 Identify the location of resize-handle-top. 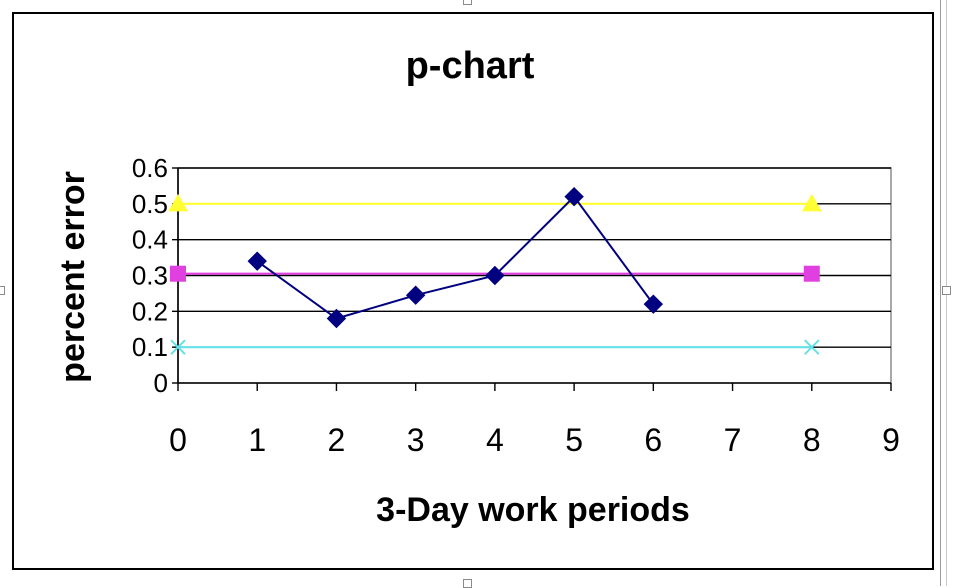
(467, 2).